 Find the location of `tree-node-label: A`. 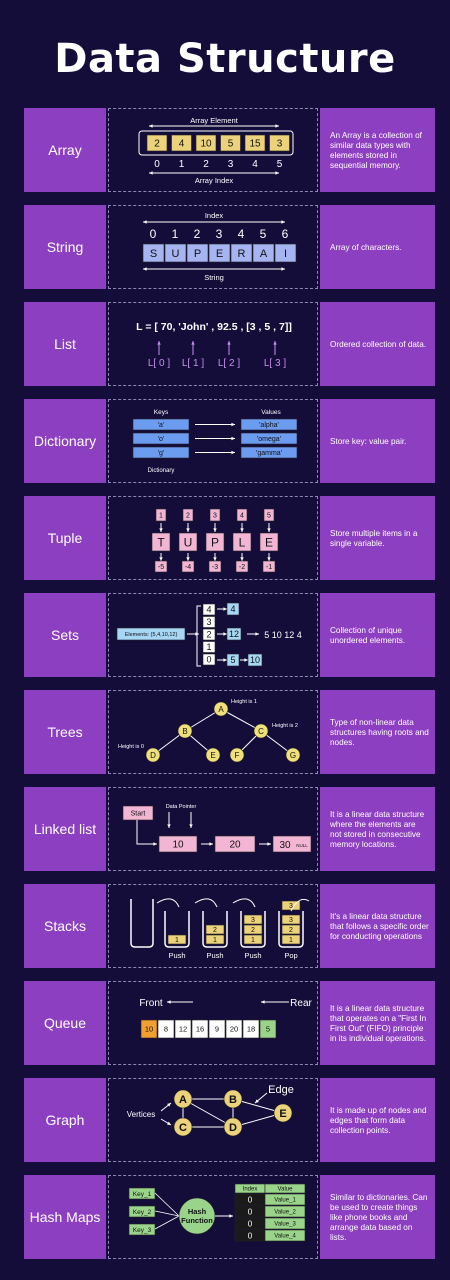

tree-node-label: A is located at coordinates (221, 709).